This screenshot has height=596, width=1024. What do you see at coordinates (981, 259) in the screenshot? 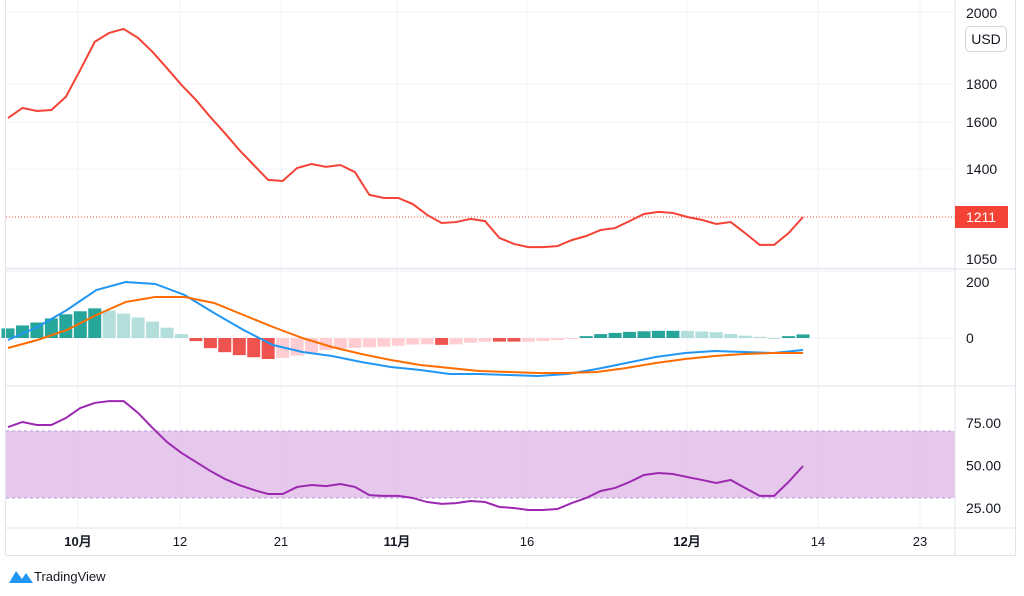
I see `price-tick-label: 1050` at bounding box center [981, 259].